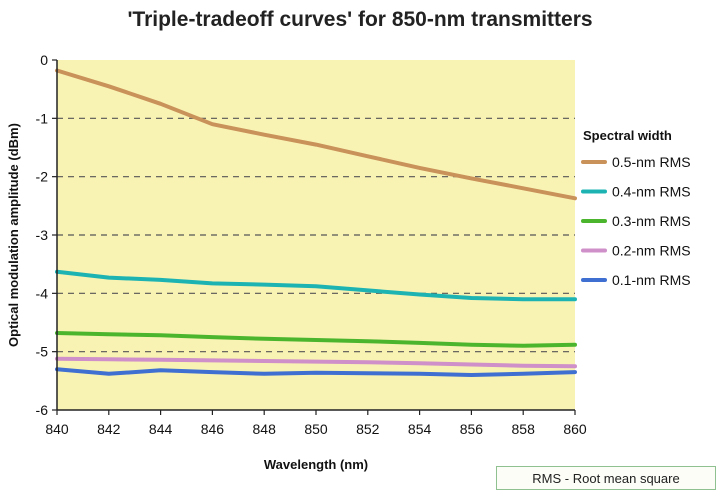  Describe the element at coordinates (42, 118) in the screenshot. I see `y-tick-label: -1` at that location.